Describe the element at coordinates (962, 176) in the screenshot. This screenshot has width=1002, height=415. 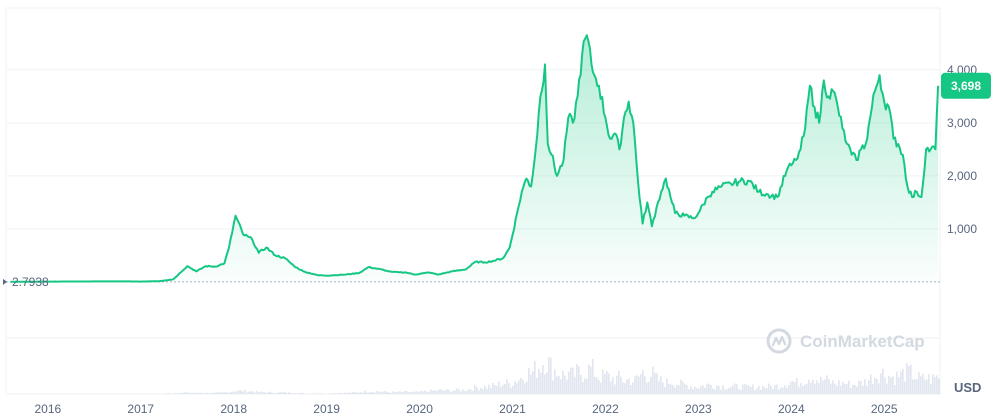
I see `y-tick-label: 2,000` at that location.